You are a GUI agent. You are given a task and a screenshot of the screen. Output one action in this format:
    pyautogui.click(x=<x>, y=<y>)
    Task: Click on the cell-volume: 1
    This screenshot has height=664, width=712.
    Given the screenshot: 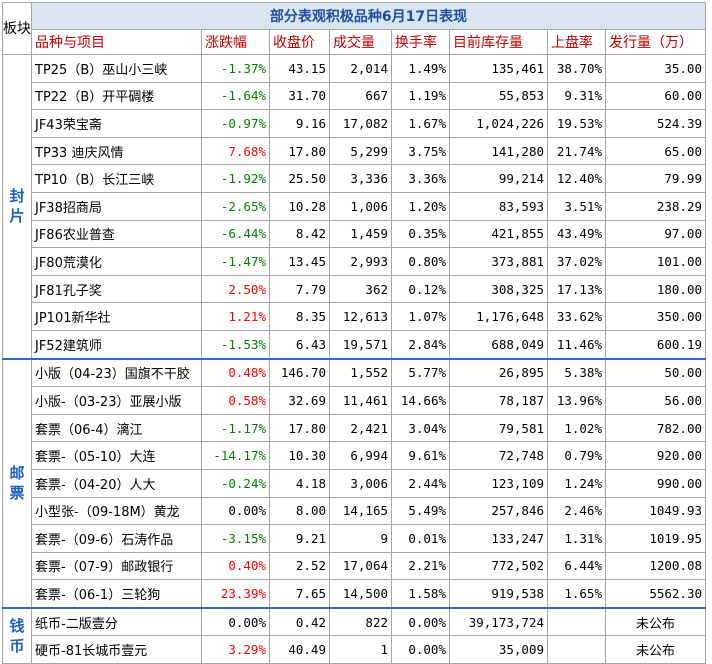 What is the action you would take?
    pyautogui.click(x=360, y=649)
    